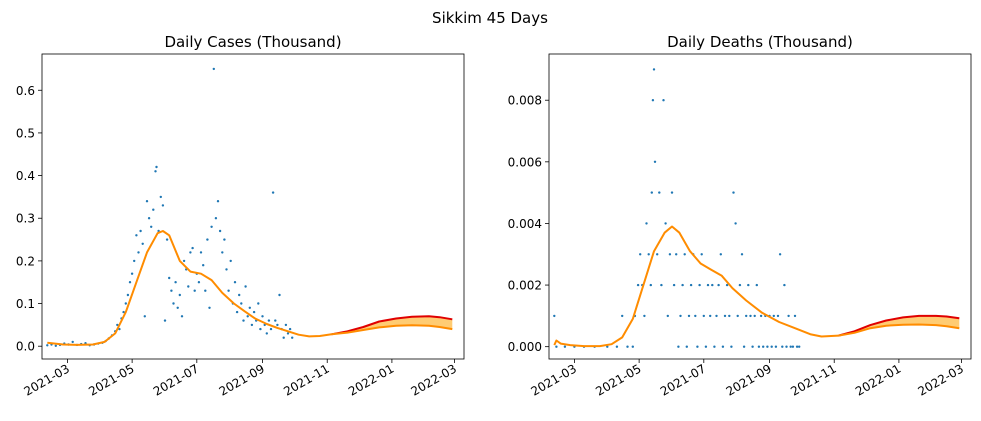  What do you see at coordinates (25, 91) in the screenshot?
I see `y-tick-label: 0.6` at bounding box center [25, 91].